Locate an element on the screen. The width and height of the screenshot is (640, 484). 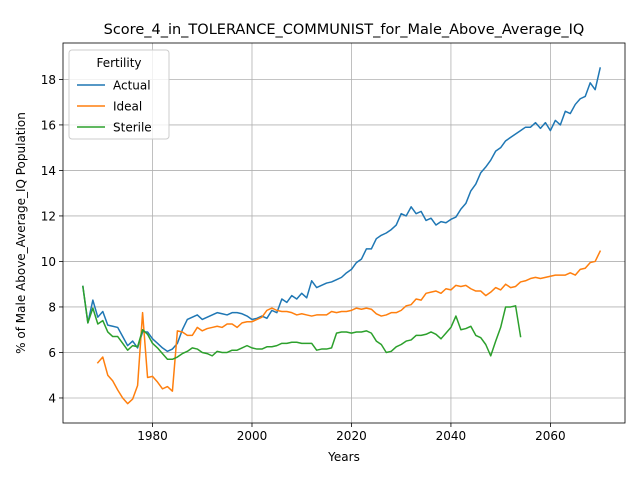
y-tick-label: 12 is located at coordinates (48, 216).